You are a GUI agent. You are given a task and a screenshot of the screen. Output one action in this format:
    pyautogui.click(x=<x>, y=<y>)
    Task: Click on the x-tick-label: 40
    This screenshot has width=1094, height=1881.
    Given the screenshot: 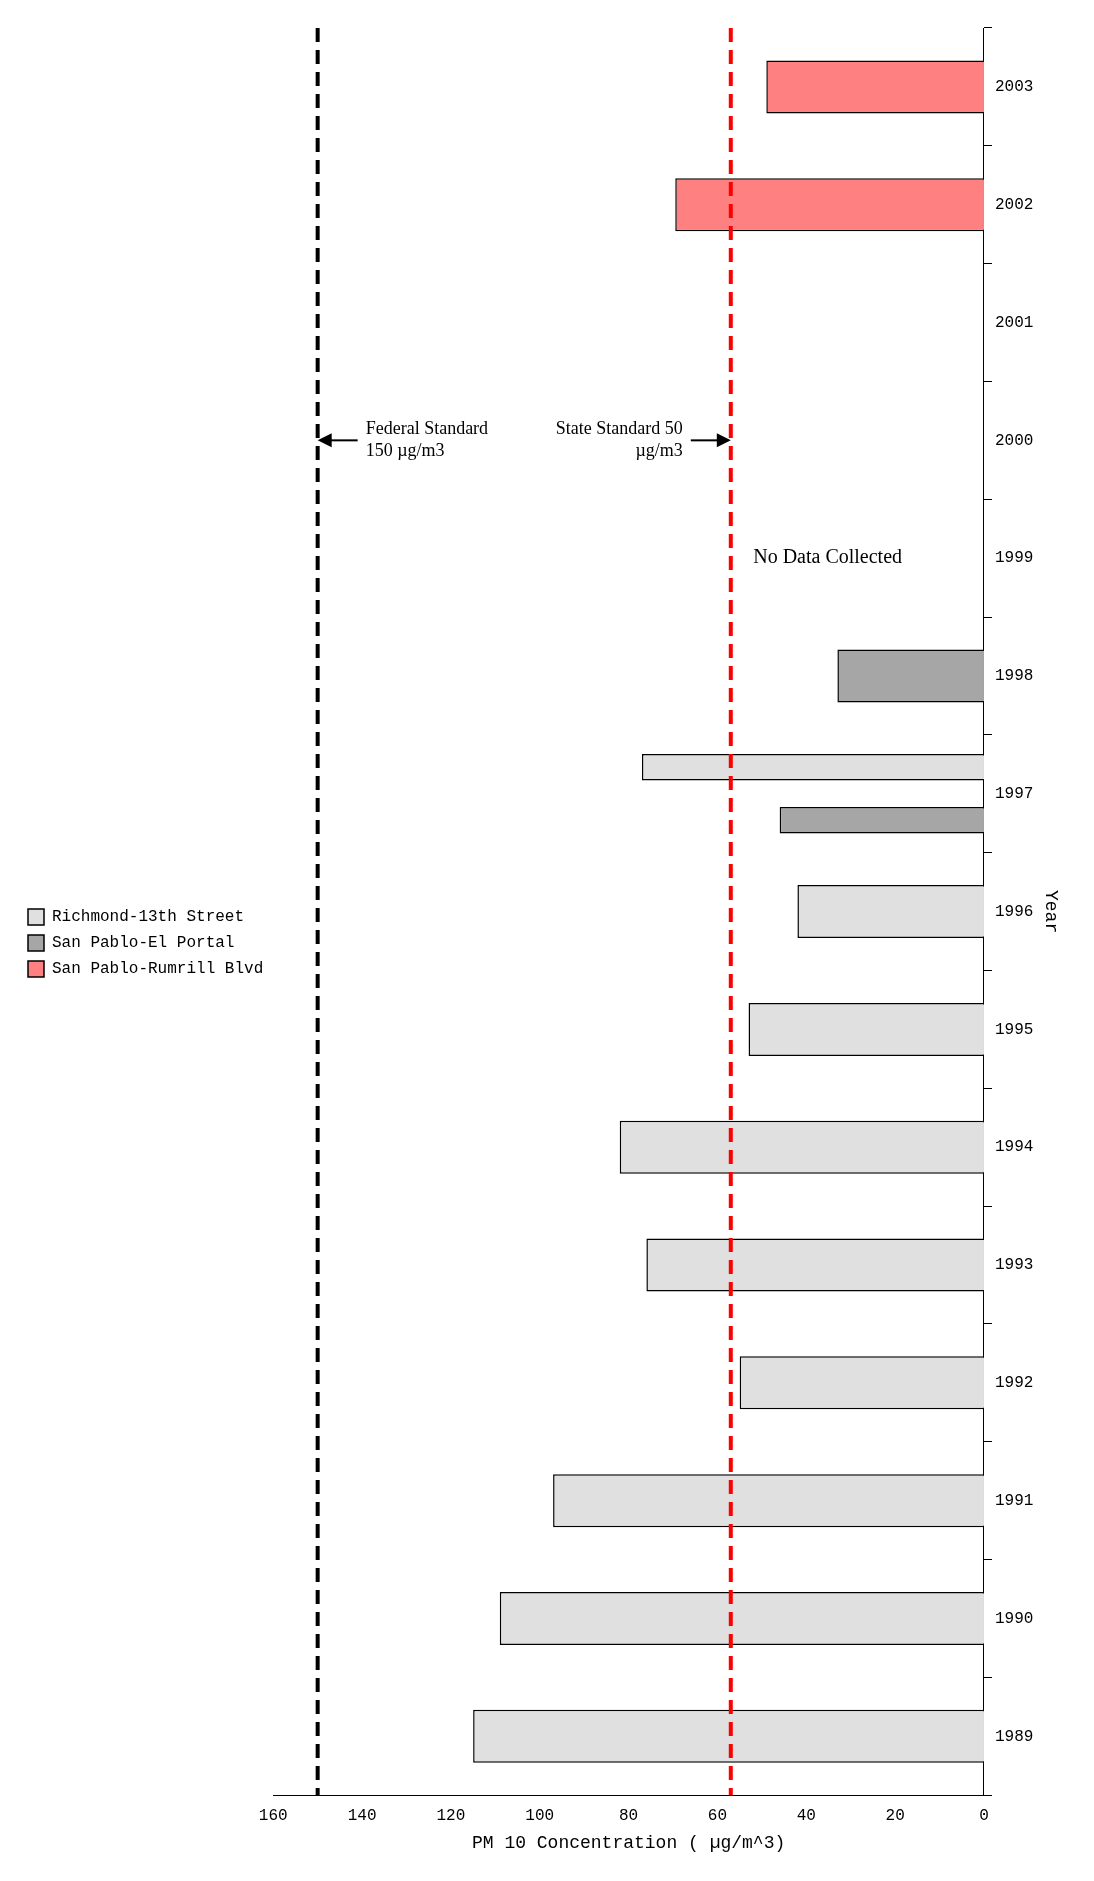 What is the action you would take?
    pyautogui.click(x=806, y=1816)
    